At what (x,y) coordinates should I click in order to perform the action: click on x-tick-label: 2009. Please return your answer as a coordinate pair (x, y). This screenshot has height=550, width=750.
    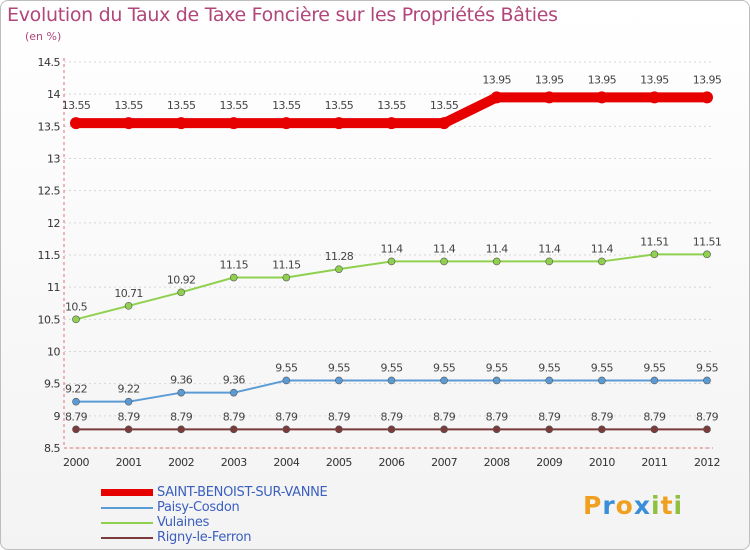
    Looking at the image, I should click on (549, 462).